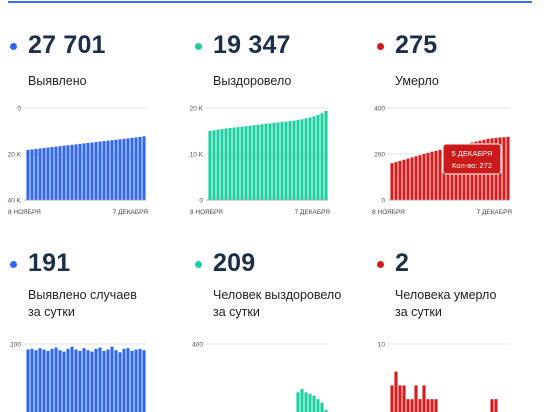 The image size is (550, 412). I want to click on blue-dot-icon, so click(13, 46).